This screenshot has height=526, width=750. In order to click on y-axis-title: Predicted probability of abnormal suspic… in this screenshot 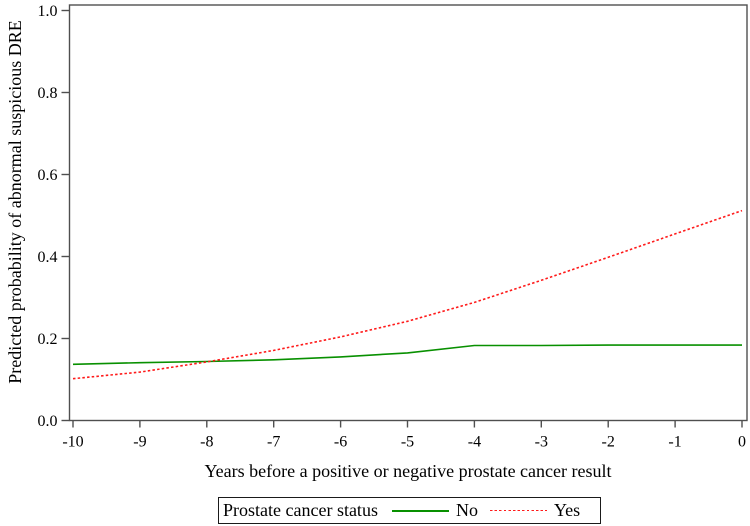, I will do `click(15, 202)`.